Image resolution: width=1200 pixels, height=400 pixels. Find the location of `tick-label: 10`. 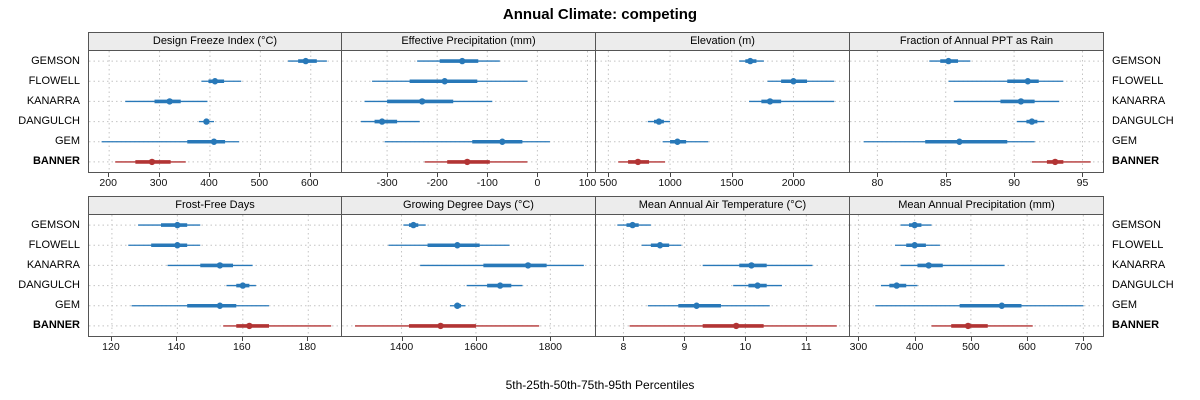

tick-label: 10 is located at coordinates (745, 347).